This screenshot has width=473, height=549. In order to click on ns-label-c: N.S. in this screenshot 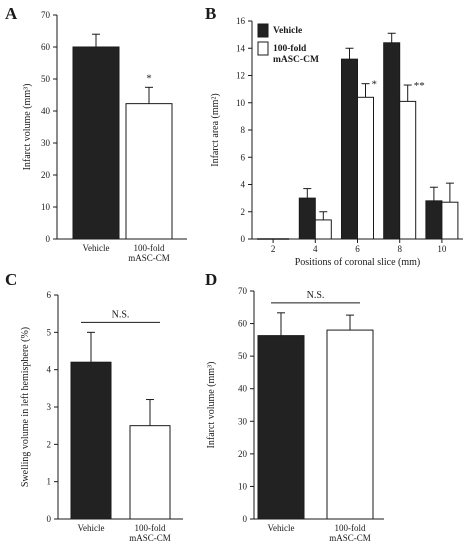, I will do `click(121, 314)`.